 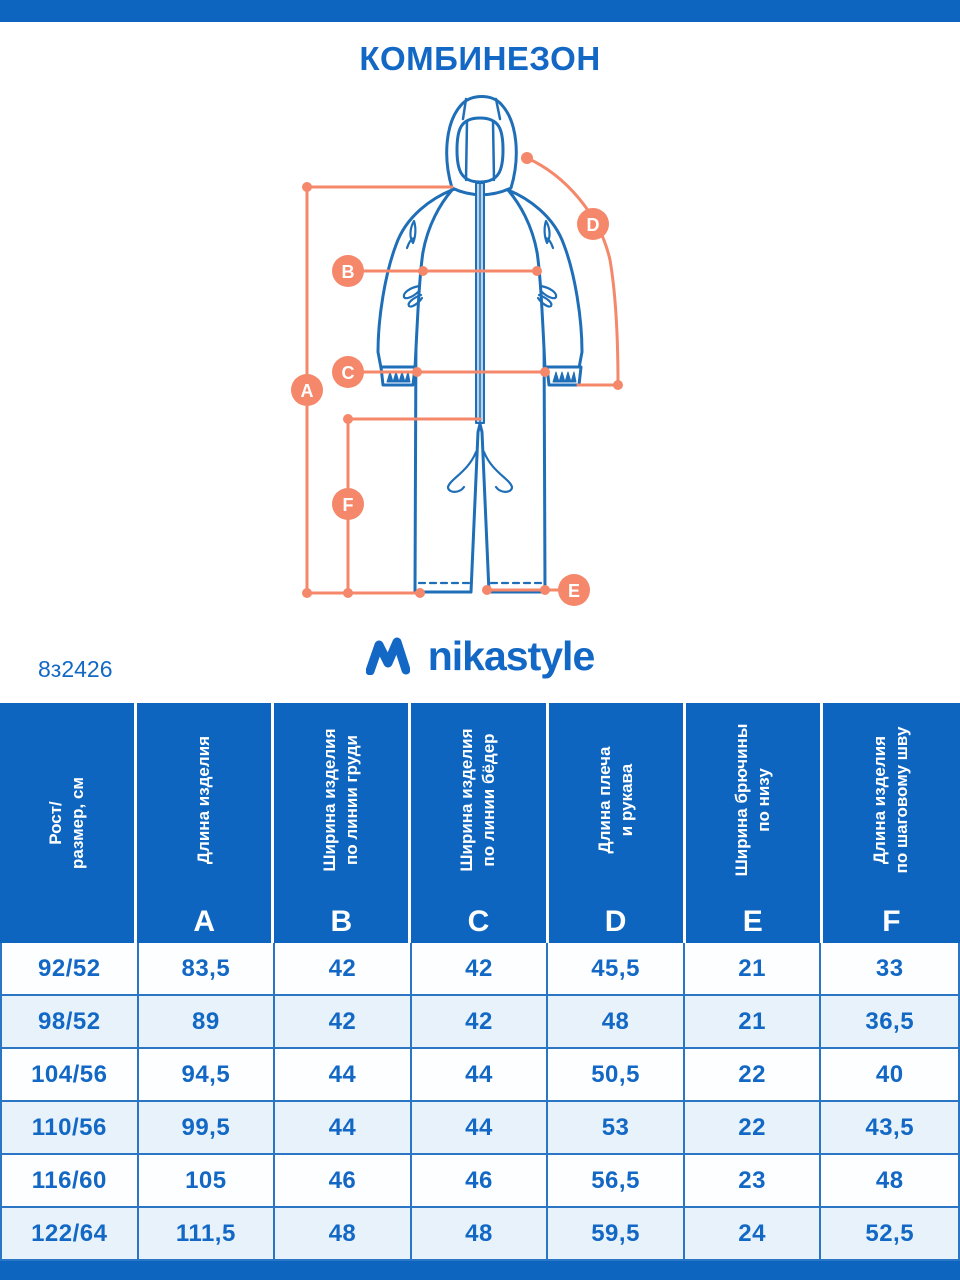 I want to click on column-letter: D, so click(x=615, y=921).